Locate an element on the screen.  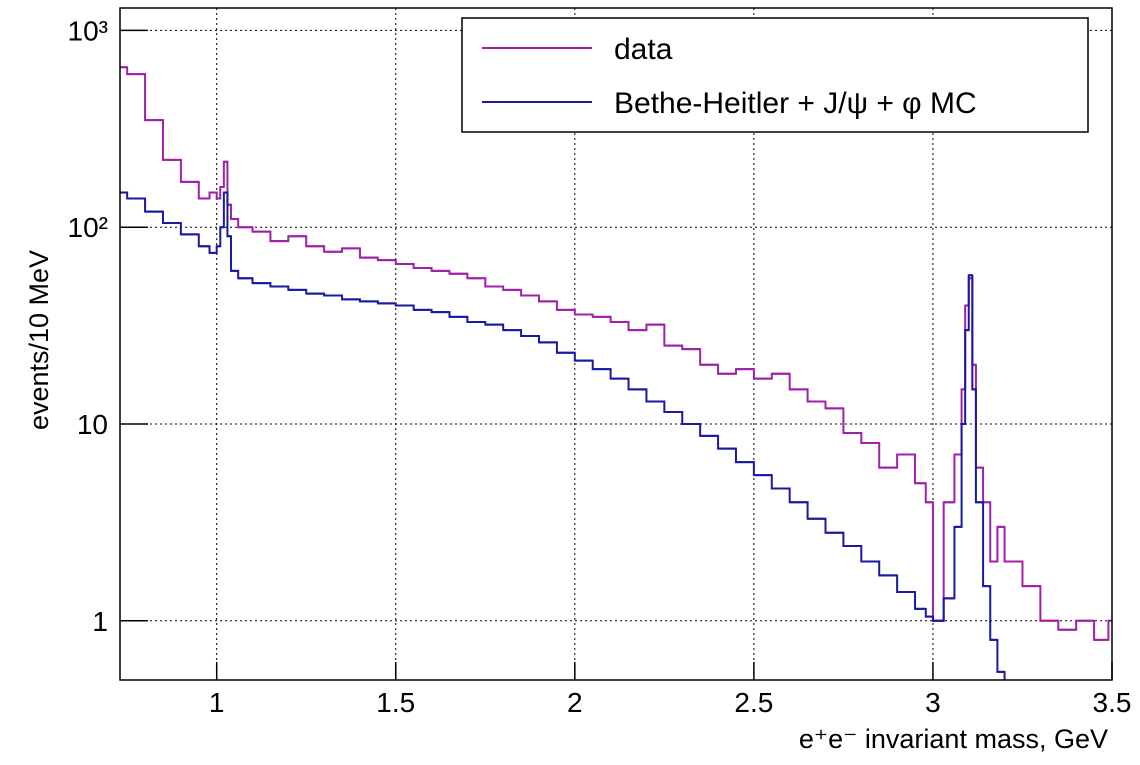
legend-box is located at coordinates (775, 75).